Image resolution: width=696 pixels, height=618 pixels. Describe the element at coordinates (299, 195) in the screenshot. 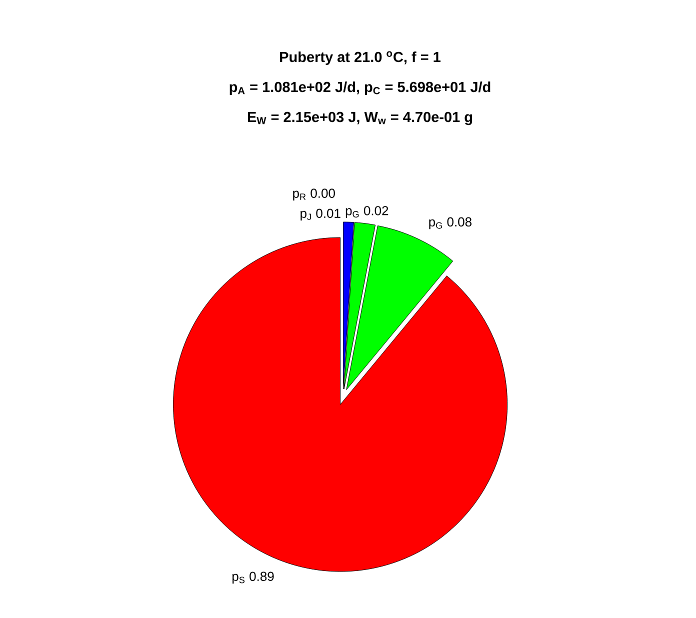

I see `category-label: p$_{R}$` at that location.